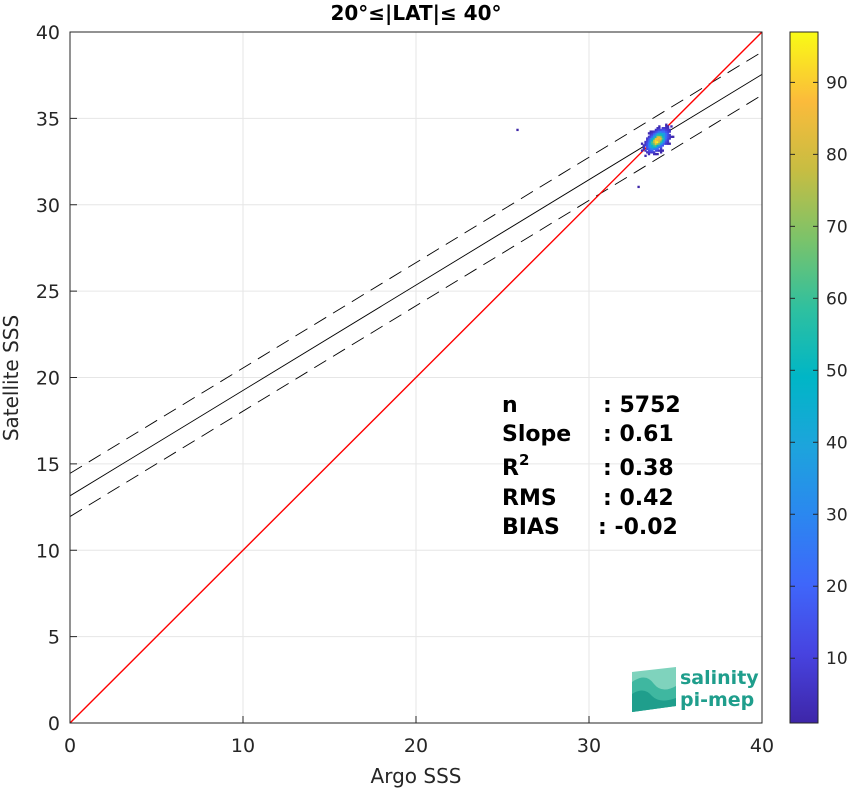 The image size is (851, 790). I want to click on x-tick-label: 10, so click(243, 746).